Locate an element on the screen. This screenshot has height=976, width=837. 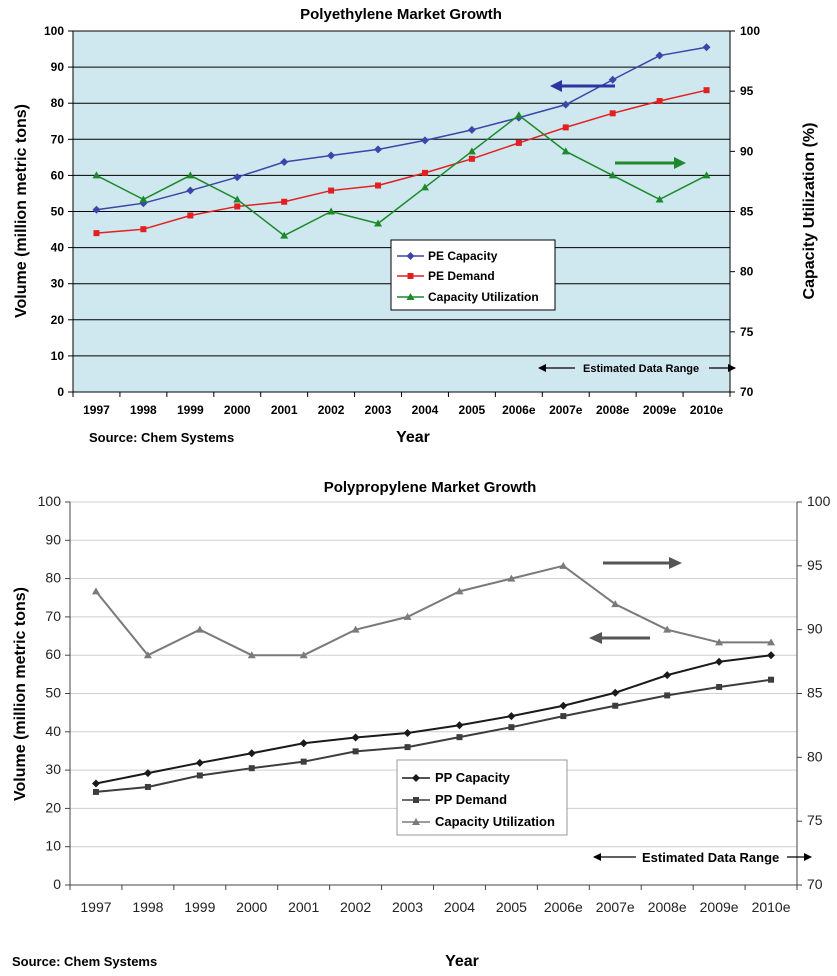
pe-legend-item-utilization: Capacity Utilization is located at coordinates (468, 297).